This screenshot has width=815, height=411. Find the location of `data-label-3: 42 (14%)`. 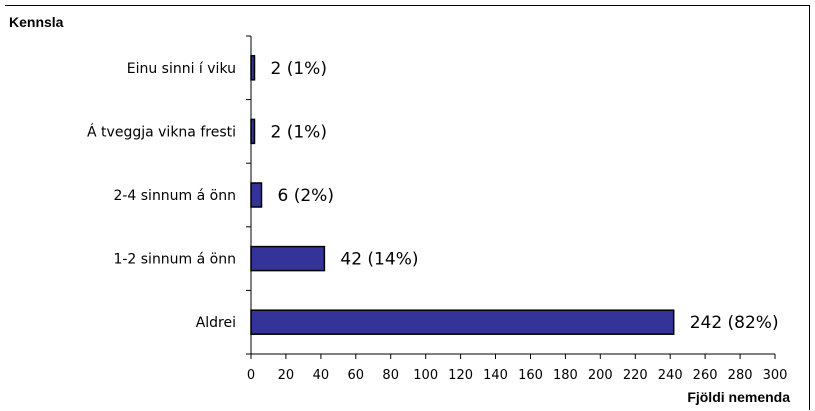

data-label-3: 42 (14%) is located at coordinates (379, 260).